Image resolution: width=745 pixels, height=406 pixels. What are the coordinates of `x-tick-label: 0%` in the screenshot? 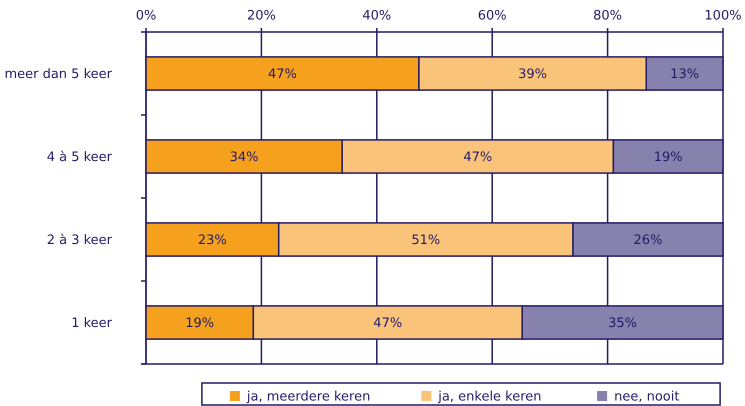 It's located at (146, 16).